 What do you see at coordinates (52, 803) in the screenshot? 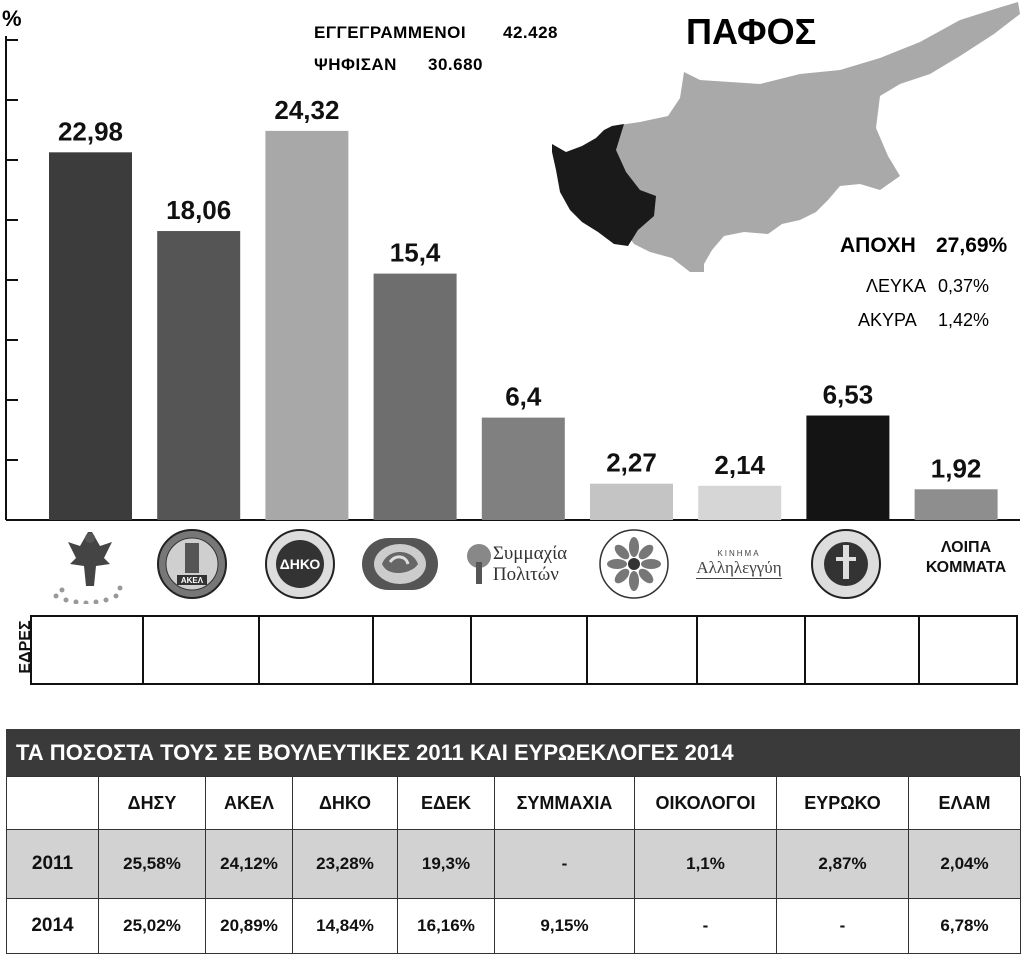
I see `history-corner-cell` at bounding box center [52, 803].